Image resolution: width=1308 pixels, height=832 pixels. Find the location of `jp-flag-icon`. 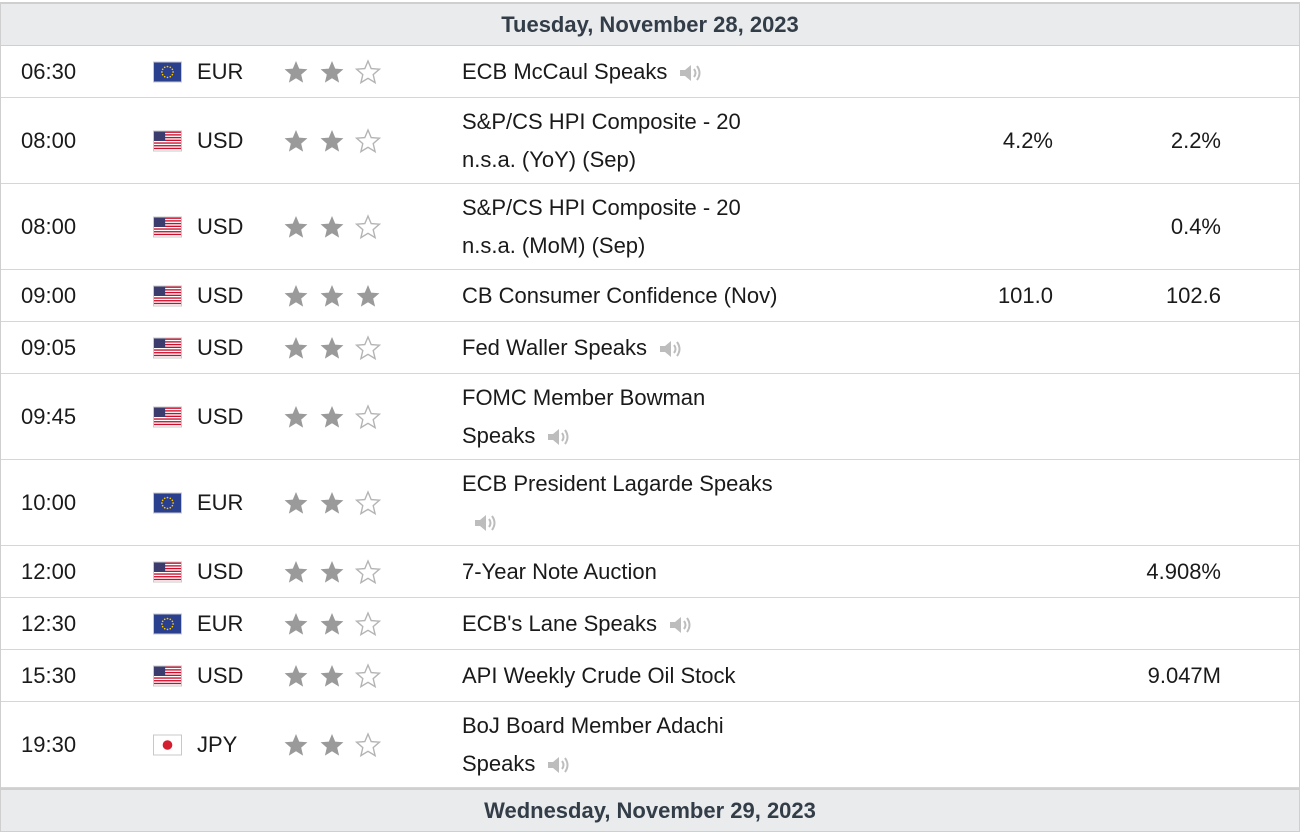

jp-flag-icon is located at coordinates (167, 744).